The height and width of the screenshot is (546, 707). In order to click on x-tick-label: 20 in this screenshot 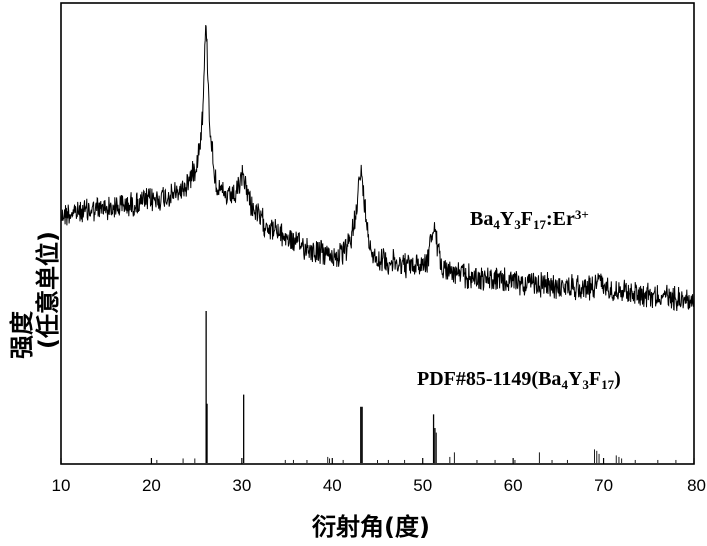, I will do `click(151, 485)`.